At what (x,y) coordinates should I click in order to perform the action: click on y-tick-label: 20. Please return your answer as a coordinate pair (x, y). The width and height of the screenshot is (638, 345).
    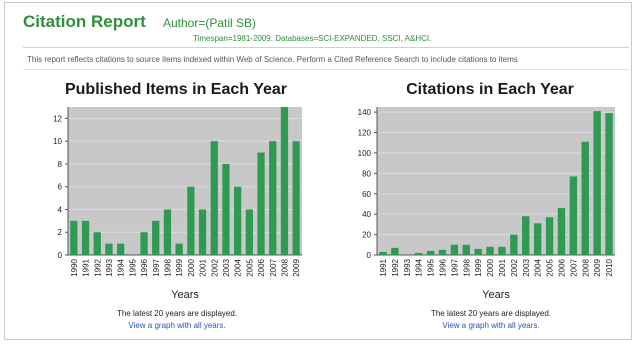
    Looking at the image, I should click on (366, 235).